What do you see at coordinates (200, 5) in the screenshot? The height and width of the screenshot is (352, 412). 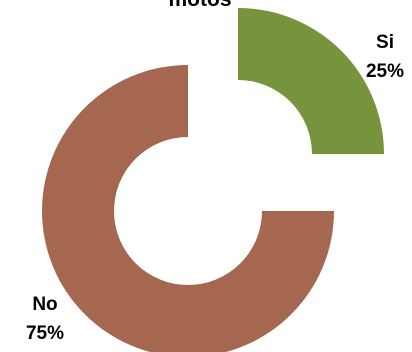 I see `chart-title: motos` at bounding box center [200, 5].